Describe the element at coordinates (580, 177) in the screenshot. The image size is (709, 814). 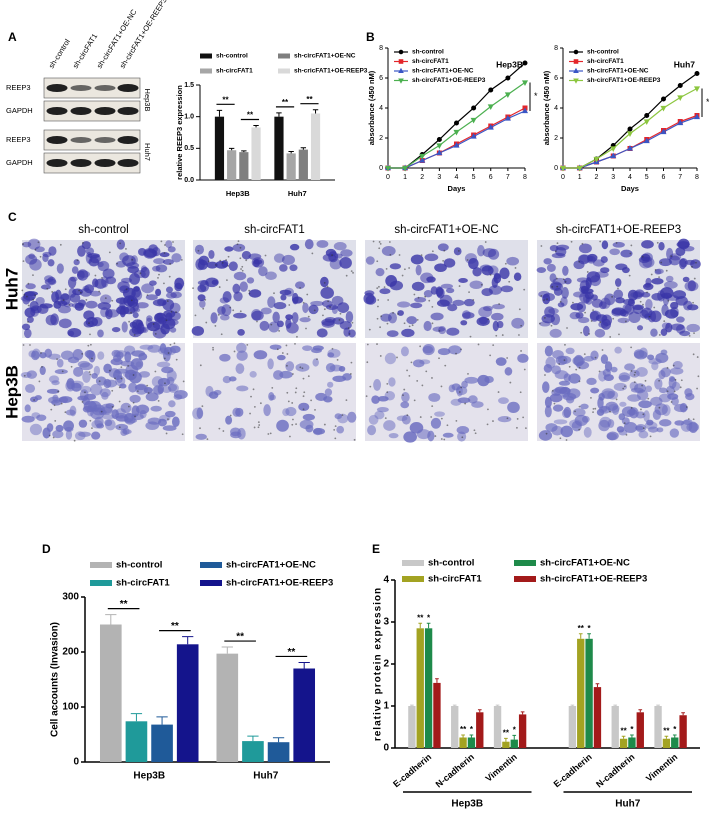
I see `x-tick-label: 1` at that location.